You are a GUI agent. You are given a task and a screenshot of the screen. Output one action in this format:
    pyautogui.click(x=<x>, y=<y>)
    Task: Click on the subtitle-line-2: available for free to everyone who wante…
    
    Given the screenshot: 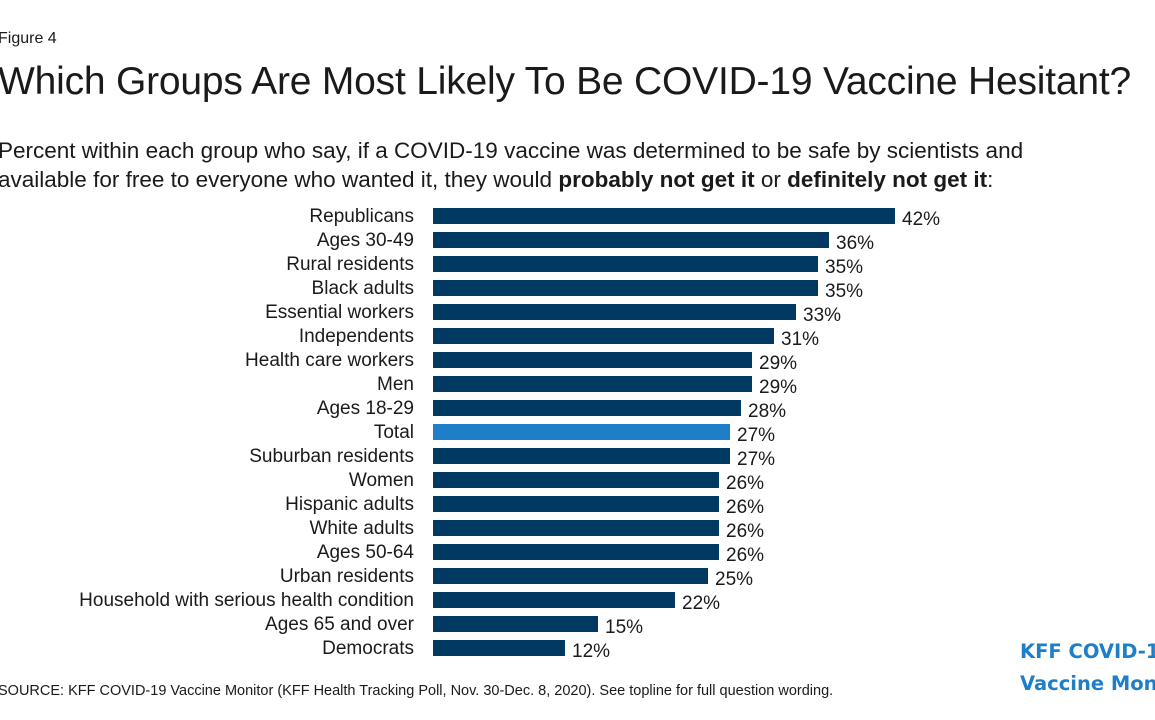 What is the action you would take?
    pyautogui.click(x=574, y=179)
    